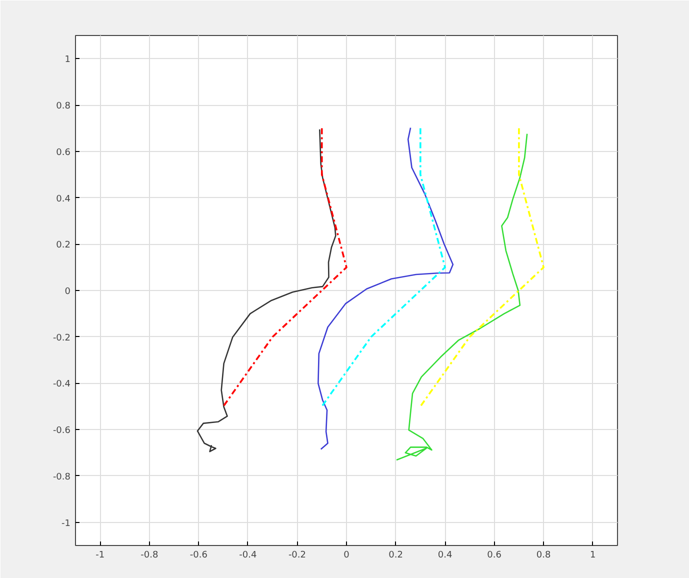  I want to click on y-tick-label: 0.8, so click(63, 107).